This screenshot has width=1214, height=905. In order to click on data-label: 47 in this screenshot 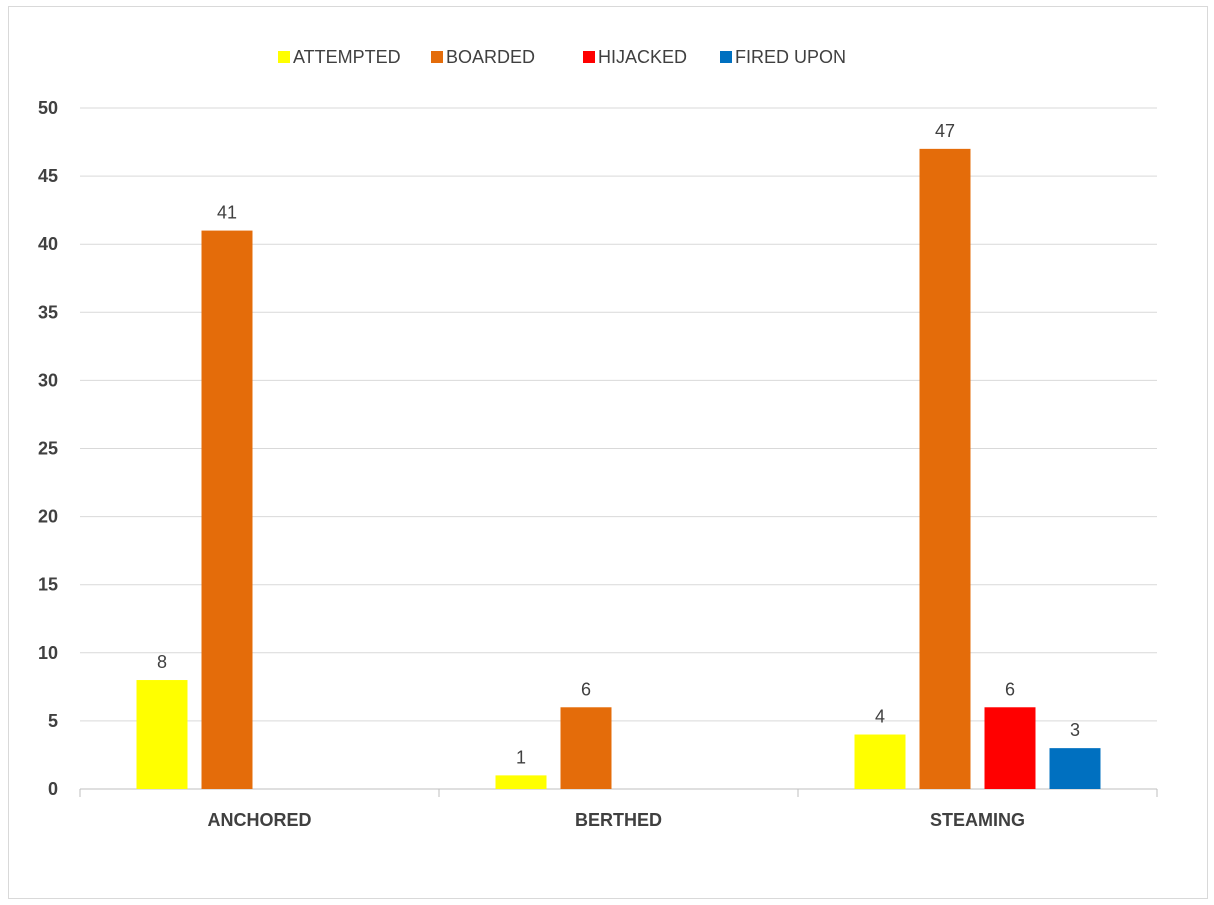, I will do `click(945, 131)`.